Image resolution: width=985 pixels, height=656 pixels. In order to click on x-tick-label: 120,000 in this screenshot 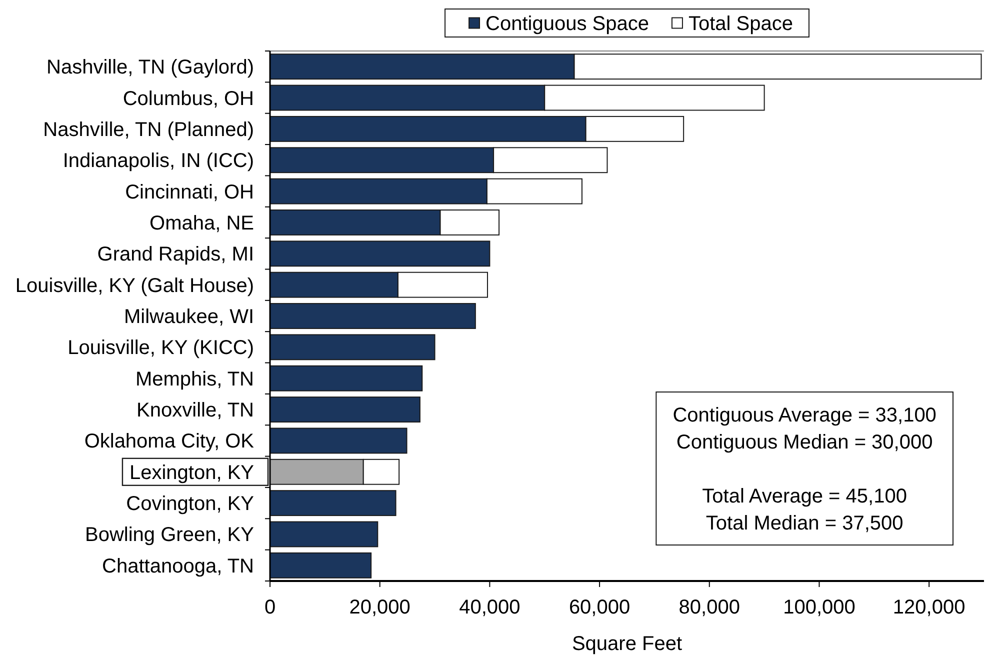, I will do `click(929, 607)`.